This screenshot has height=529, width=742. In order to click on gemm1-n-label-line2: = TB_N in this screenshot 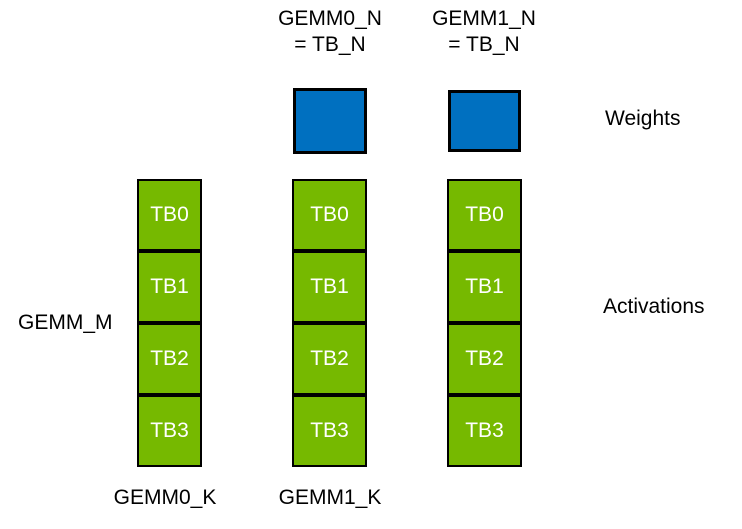, I will do `click(484, 44)`.